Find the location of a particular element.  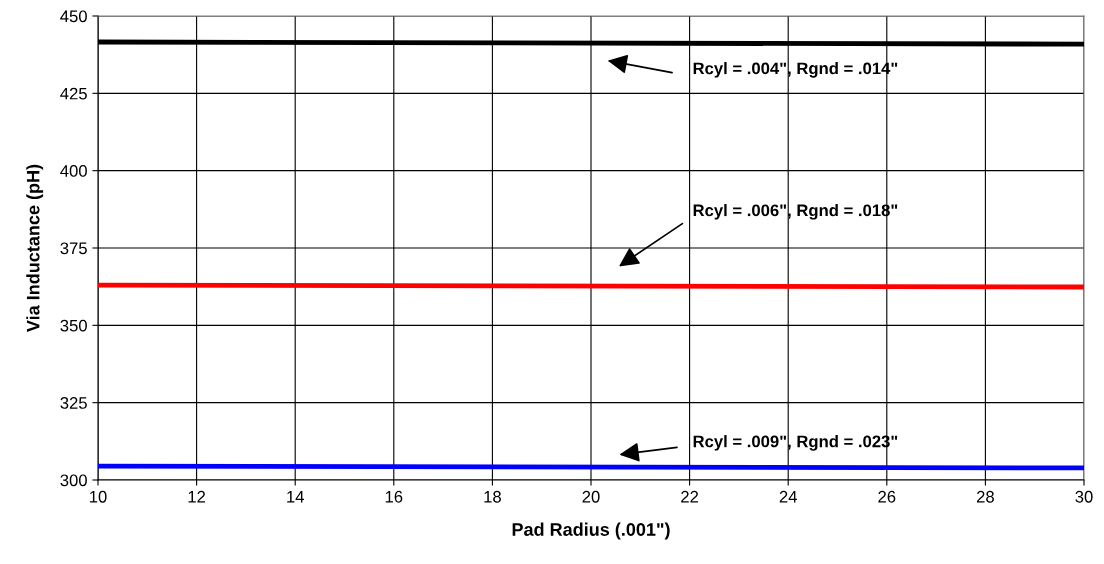

x-tick-label: 24 is located at coordinates (788, 496).